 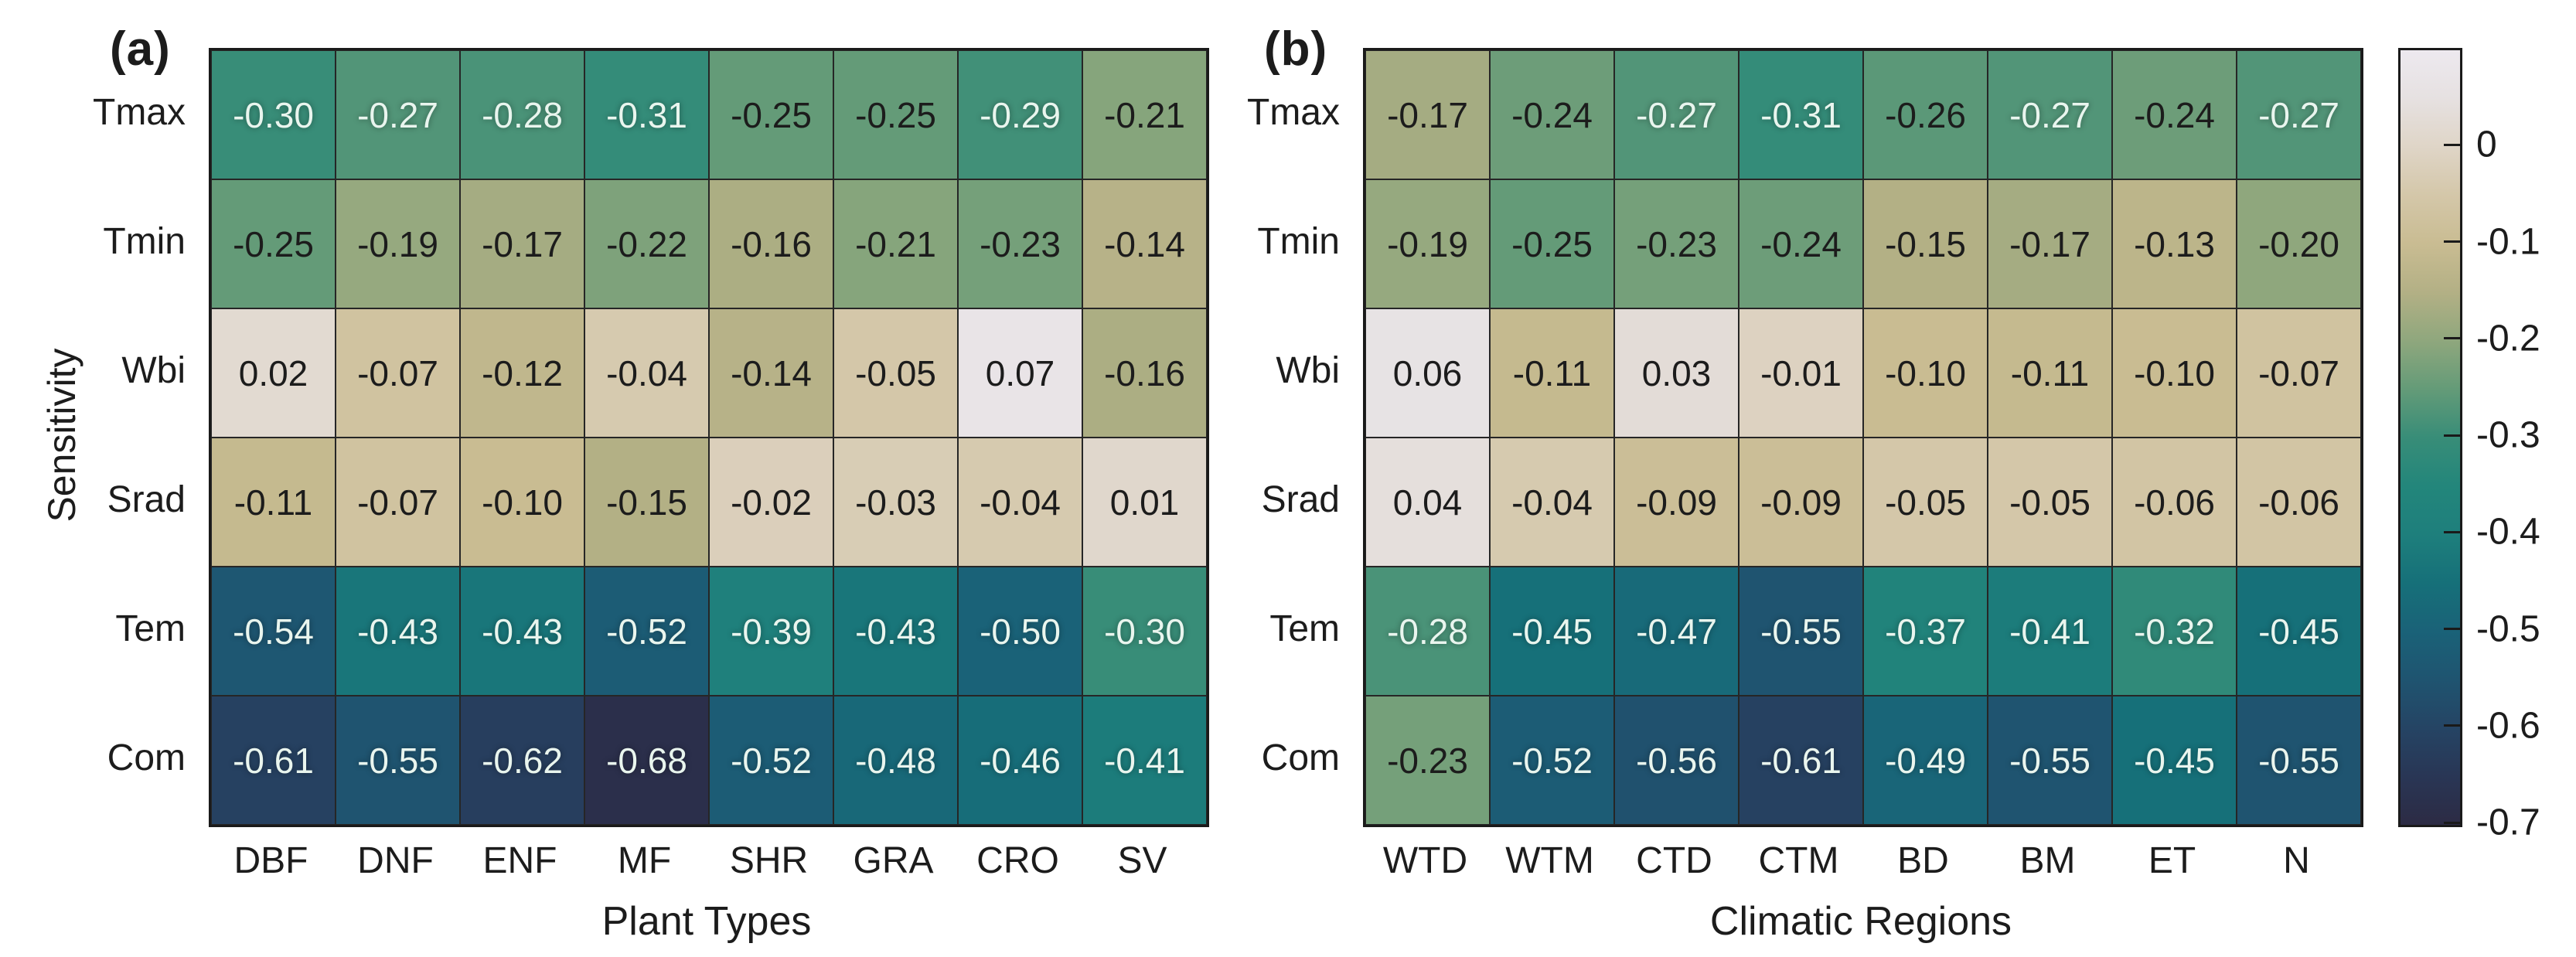 I want to click on colorbar-tick-label: 0, so click(x=2486, y=144).